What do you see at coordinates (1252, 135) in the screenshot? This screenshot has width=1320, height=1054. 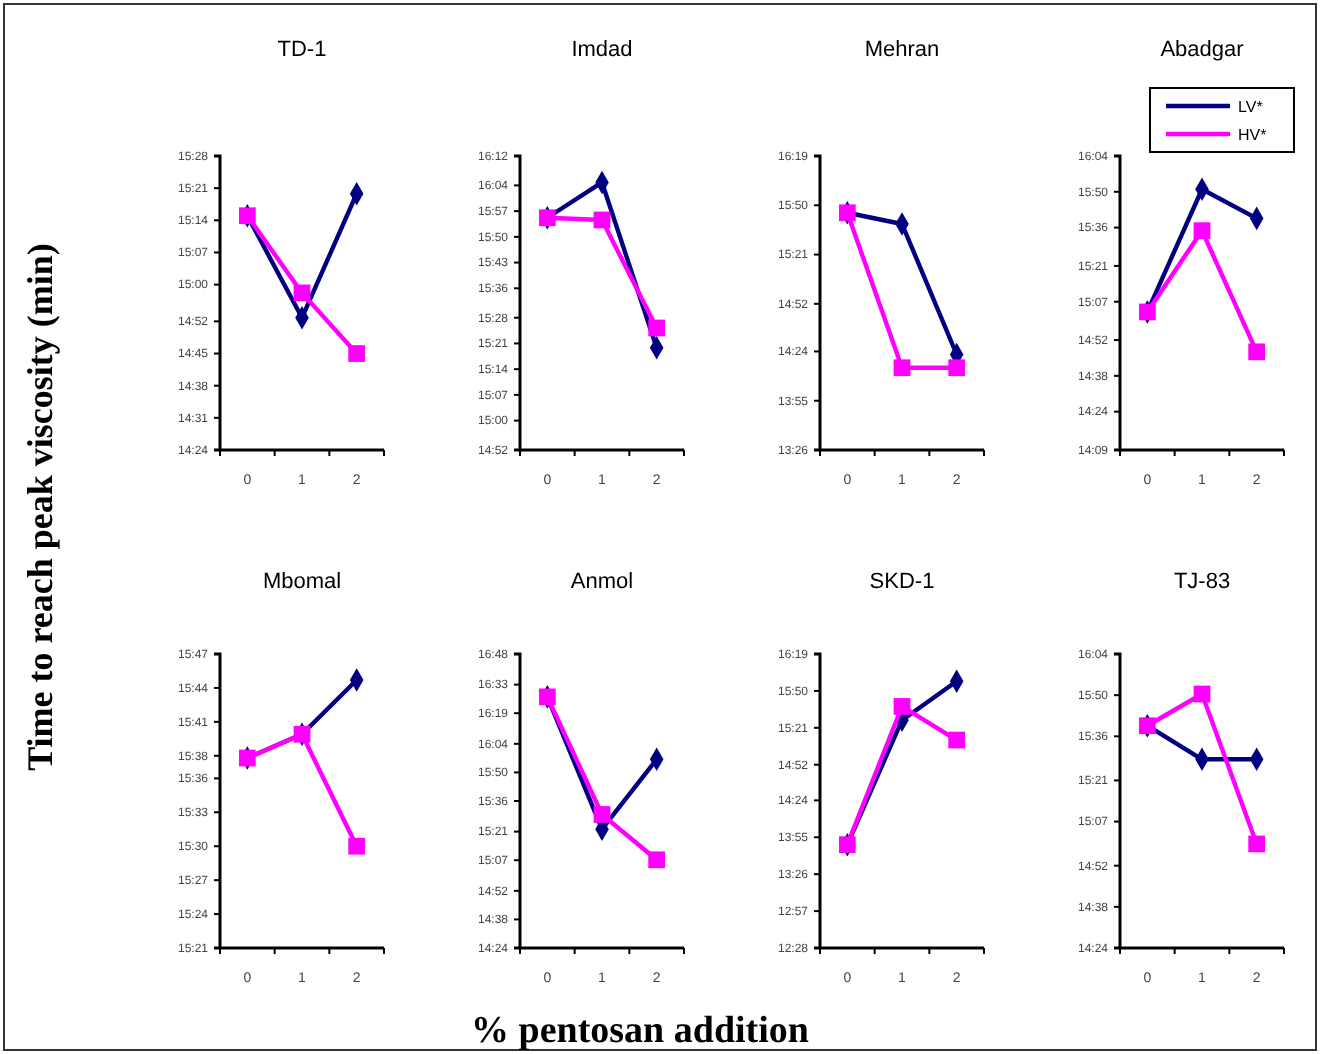 I see `legend-label: HV*` at bounding box center [1252, 135].